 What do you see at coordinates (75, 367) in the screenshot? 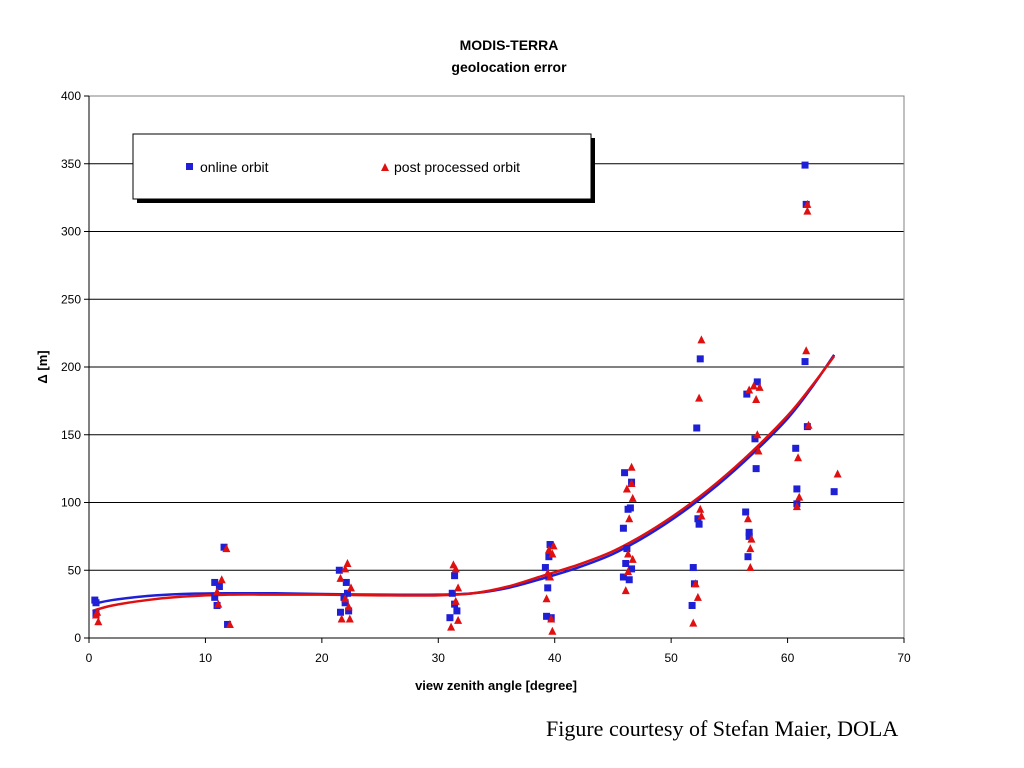
I see `y-axis-ticks: 0 50 100 150 200 250 300 350 400` at bounding box center [75, 367].